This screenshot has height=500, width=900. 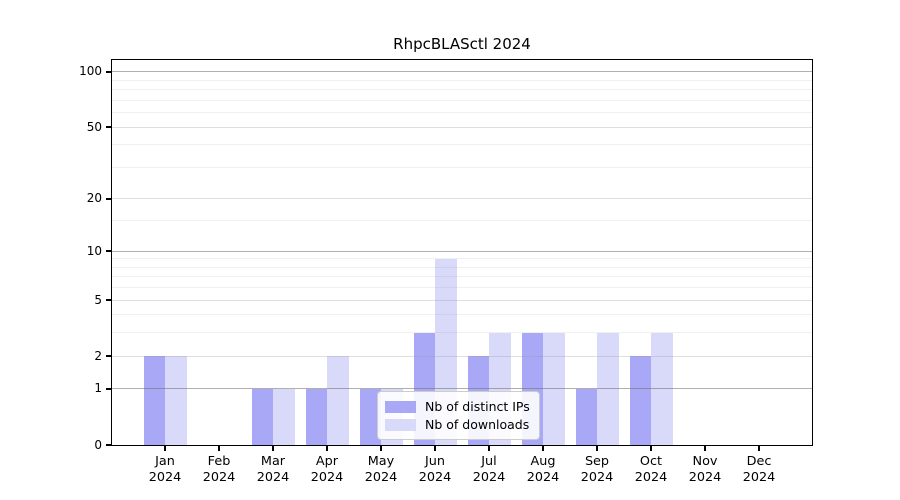 I want to click on x-tick-mark-jan, so click(x=165, y=448).